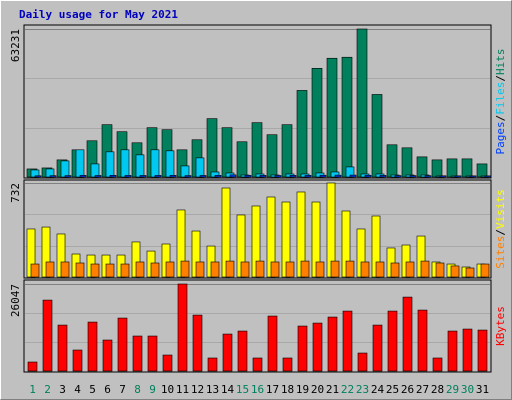 This screenshot has height=400, width=512. What do you see at coordinates (362, 389) in the screenshot?
I see `x-tick-label: 23` at bounding box center [362, 389].